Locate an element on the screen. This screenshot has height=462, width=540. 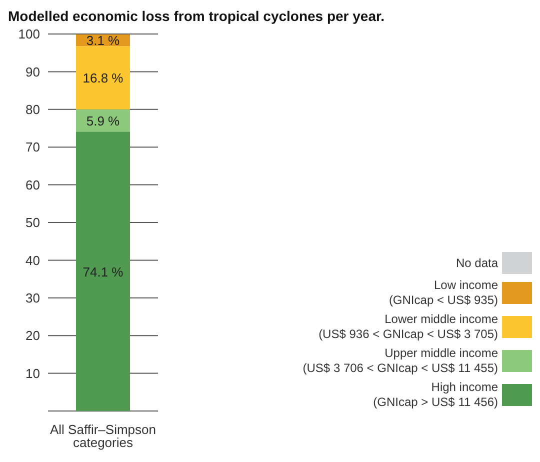
y-tick-label: 100 is located at coordinates (29, 34).